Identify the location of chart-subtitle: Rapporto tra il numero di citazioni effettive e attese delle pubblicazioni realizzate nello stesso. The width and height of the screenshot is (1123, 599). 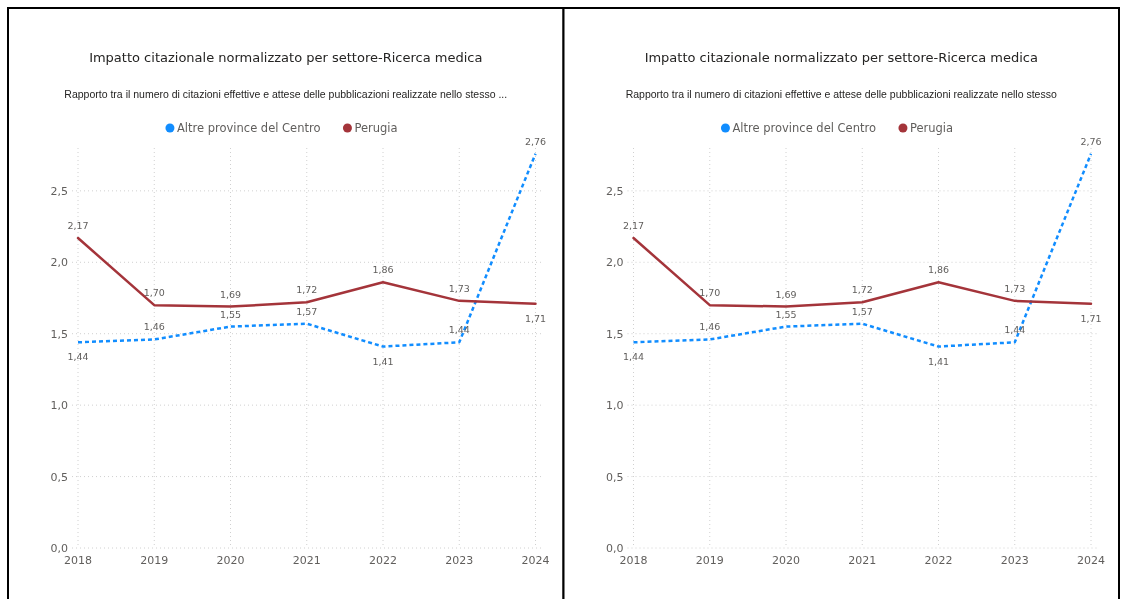
(841, 94).